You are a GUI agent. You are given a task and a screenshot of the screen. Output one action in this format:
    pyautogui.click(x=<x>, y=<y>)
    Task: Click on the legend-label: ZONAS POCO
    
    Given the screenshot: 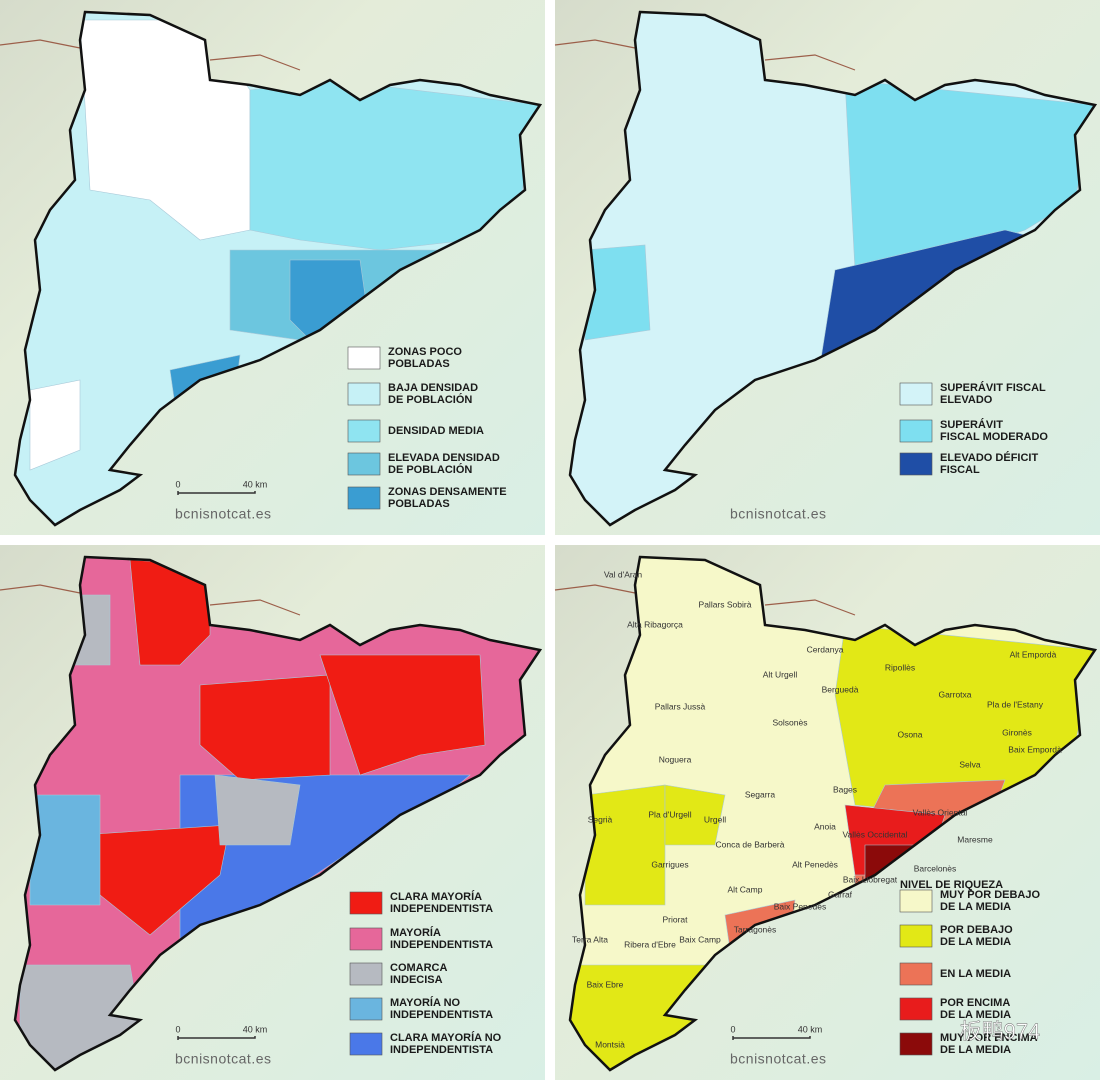 What is the action you would take?
    pyautogui.click(x=425, y=352)
    